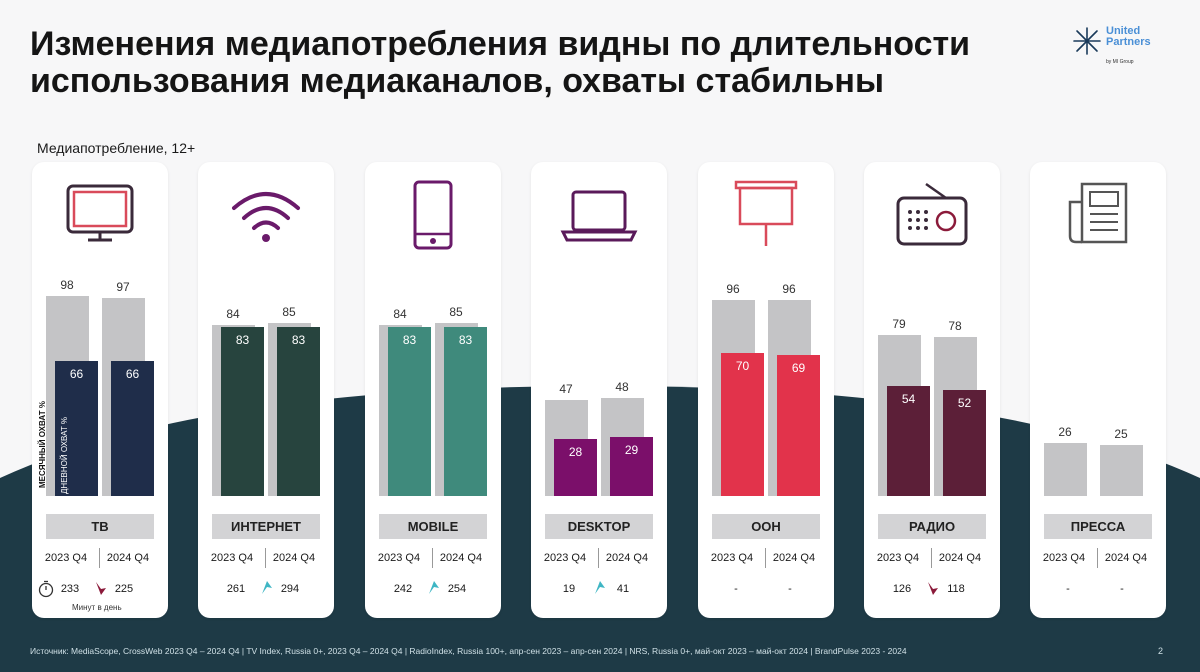 This screenshot has height=672, width=1200. Describe the element at coordinates (798, 368) in the screenshot. I see `daily-reach-label: 69` at that location.